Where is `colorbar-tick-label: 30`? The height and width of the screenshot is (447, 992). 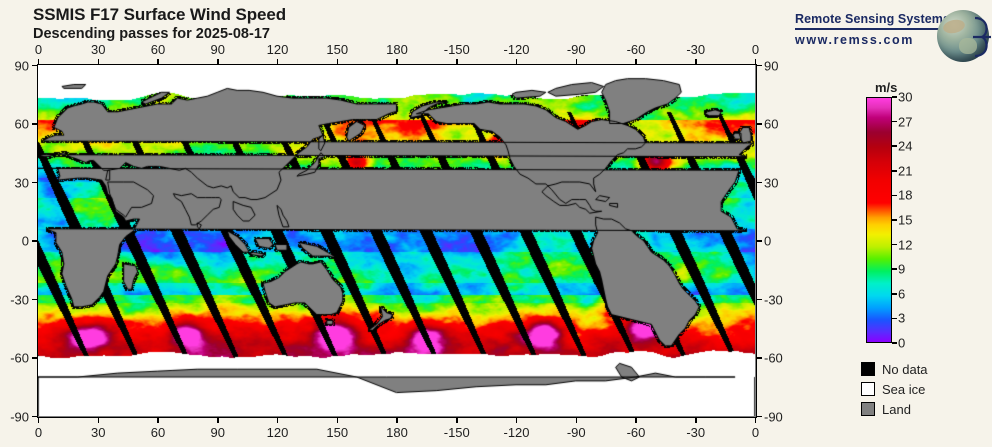 colorbar-tick-label: 30 is located at coordinates (905, 97).